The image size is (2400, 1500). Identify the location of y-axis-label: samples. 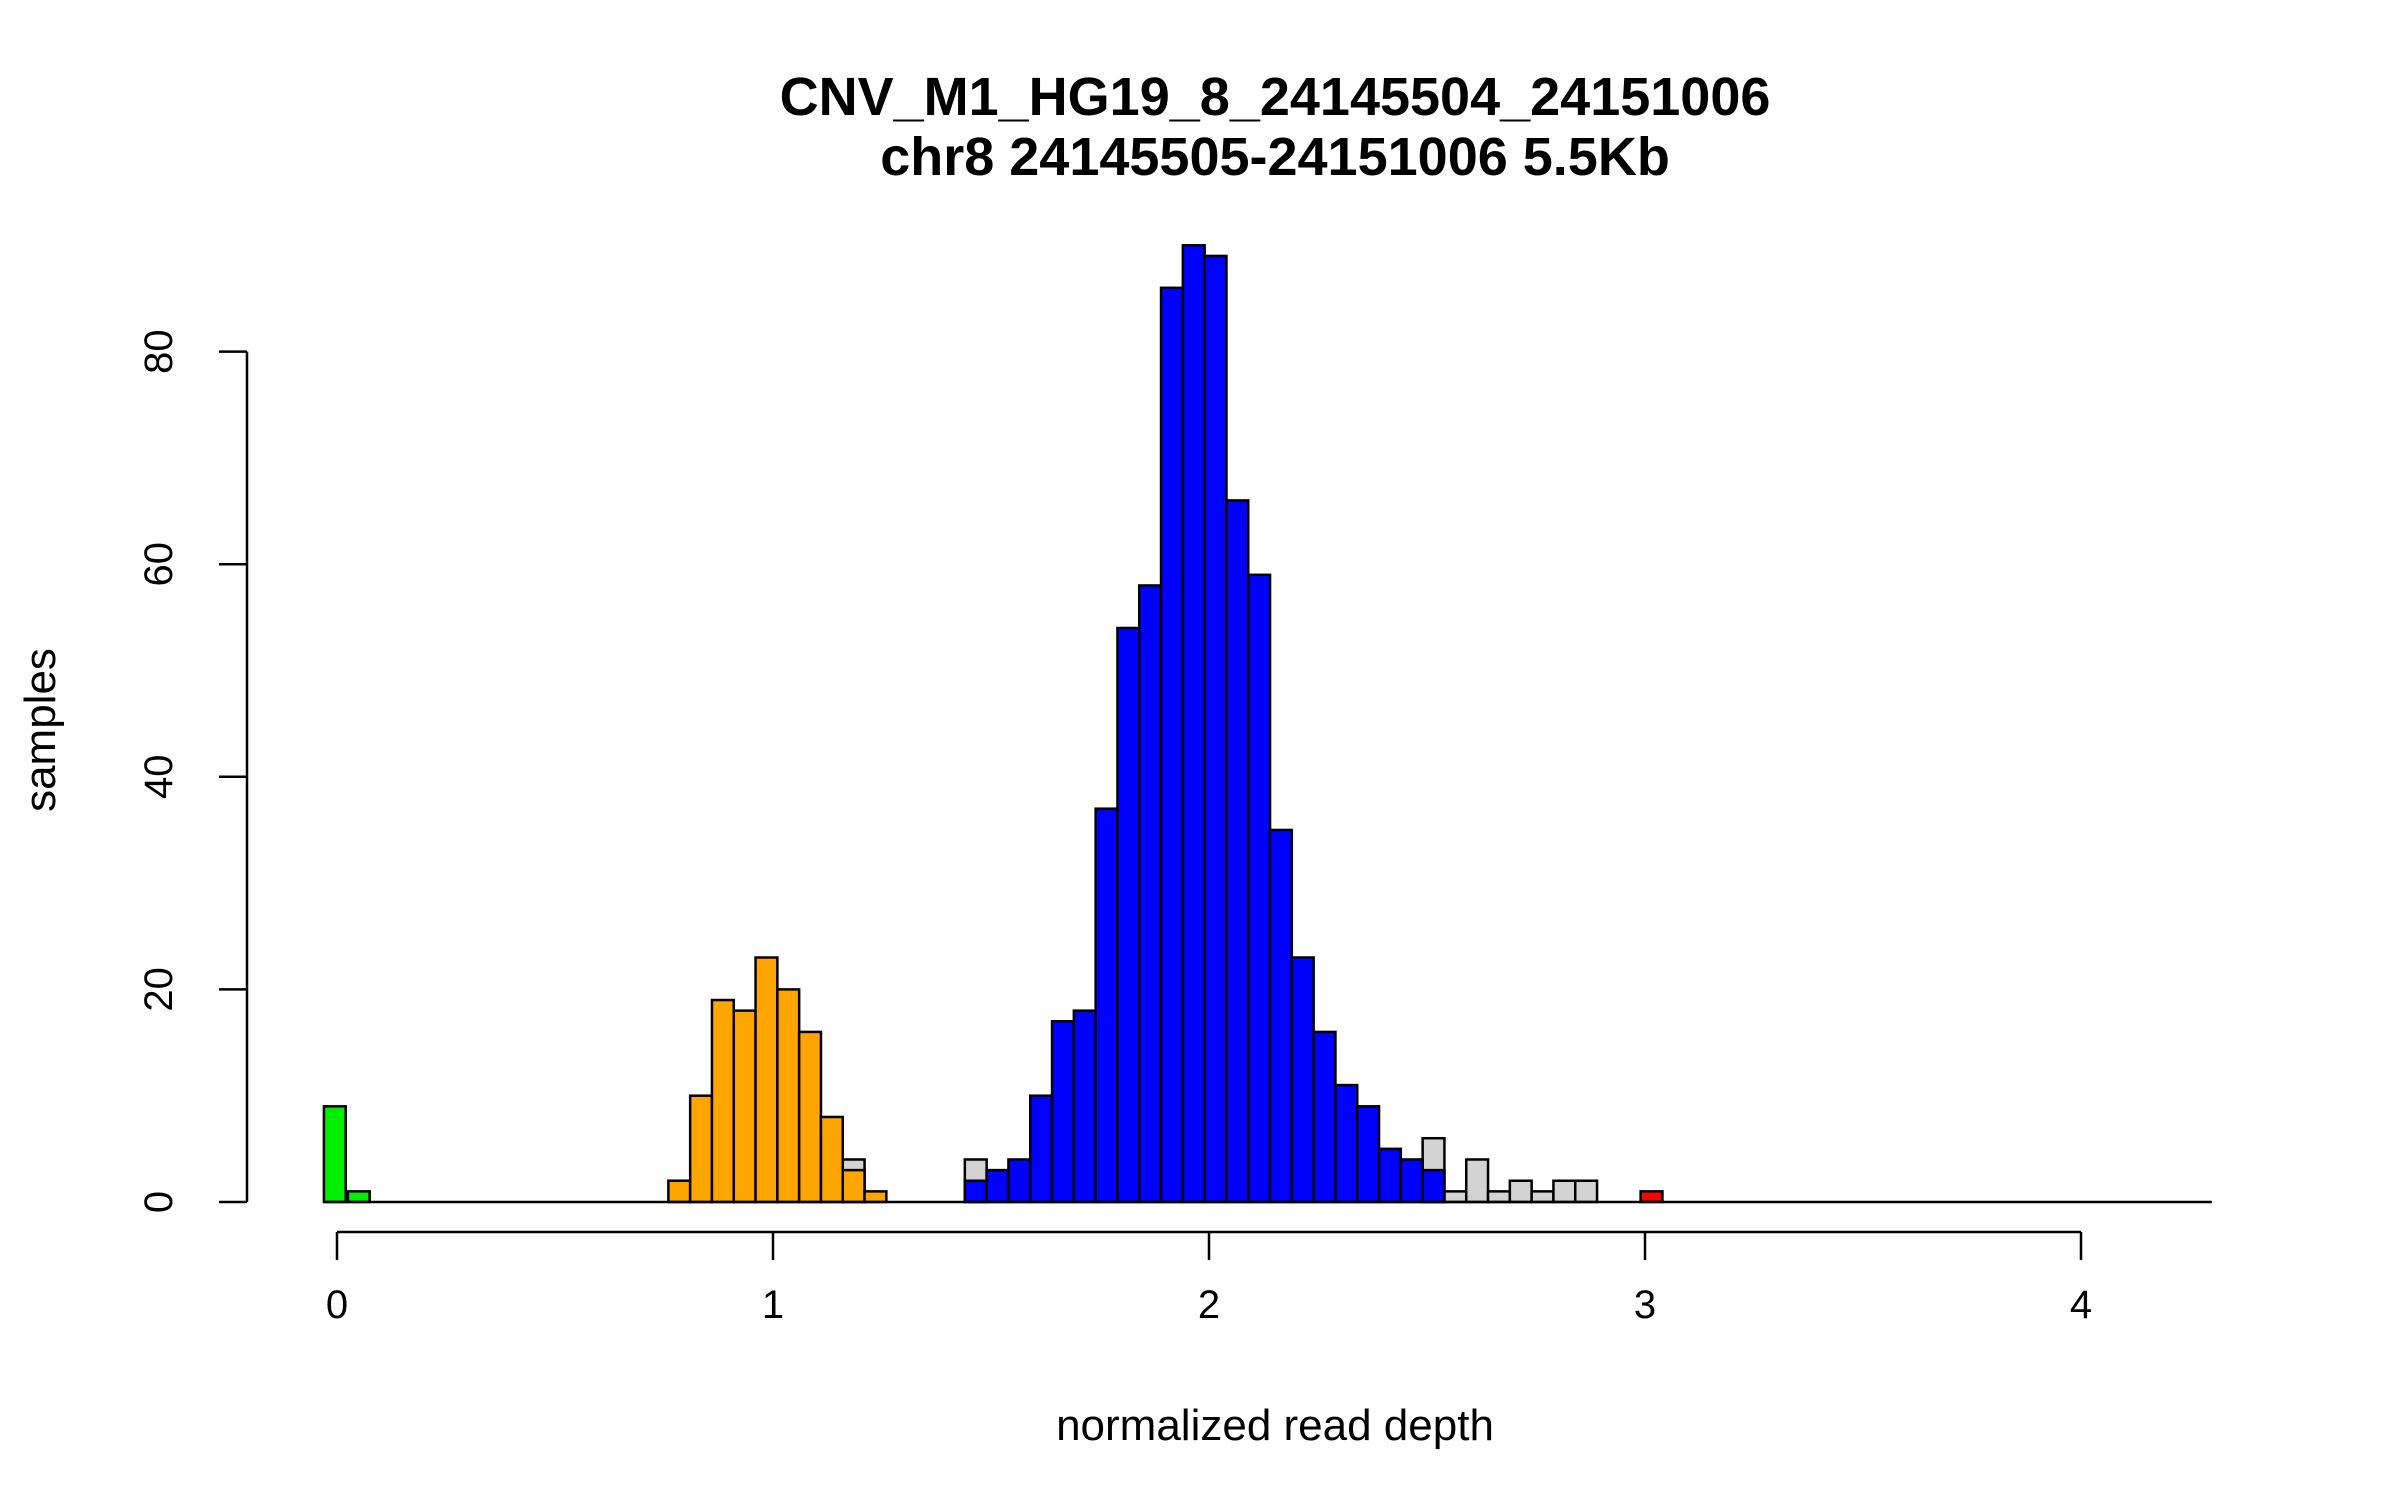
(40, 730).